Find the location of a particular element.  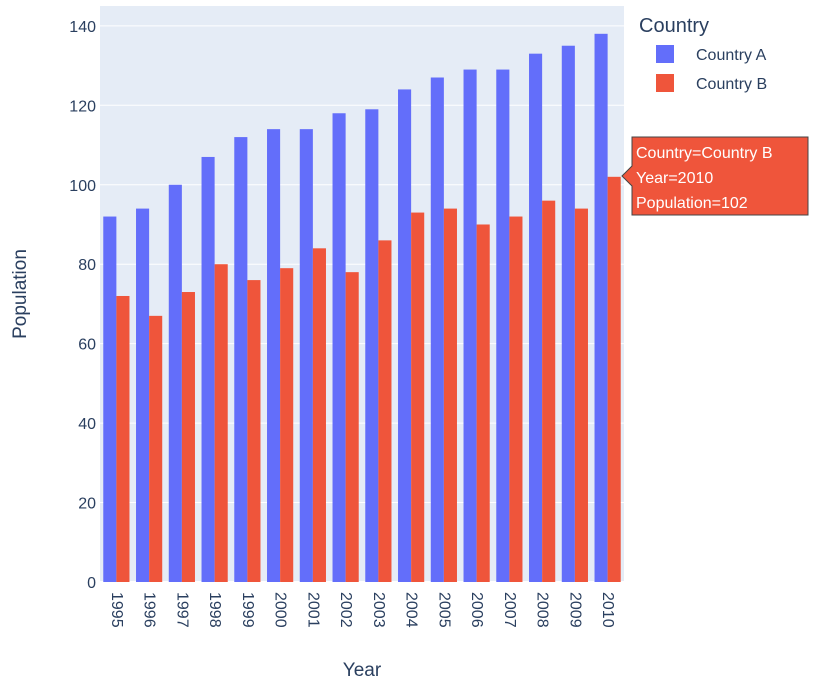

x-tick-label: 2005 is located at coordinates (443, 610).